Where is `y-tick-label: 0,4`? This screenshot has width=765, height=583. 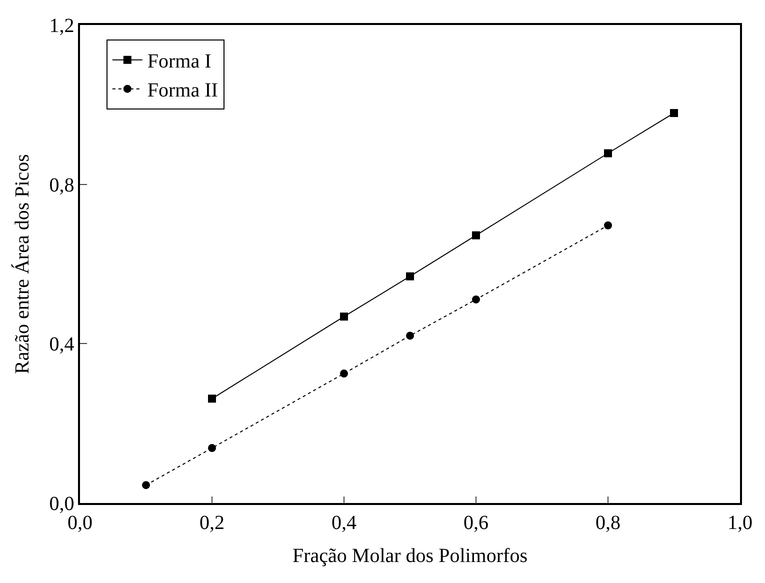
y-tick-label: 0,4 is located at coordinates (61, 345).